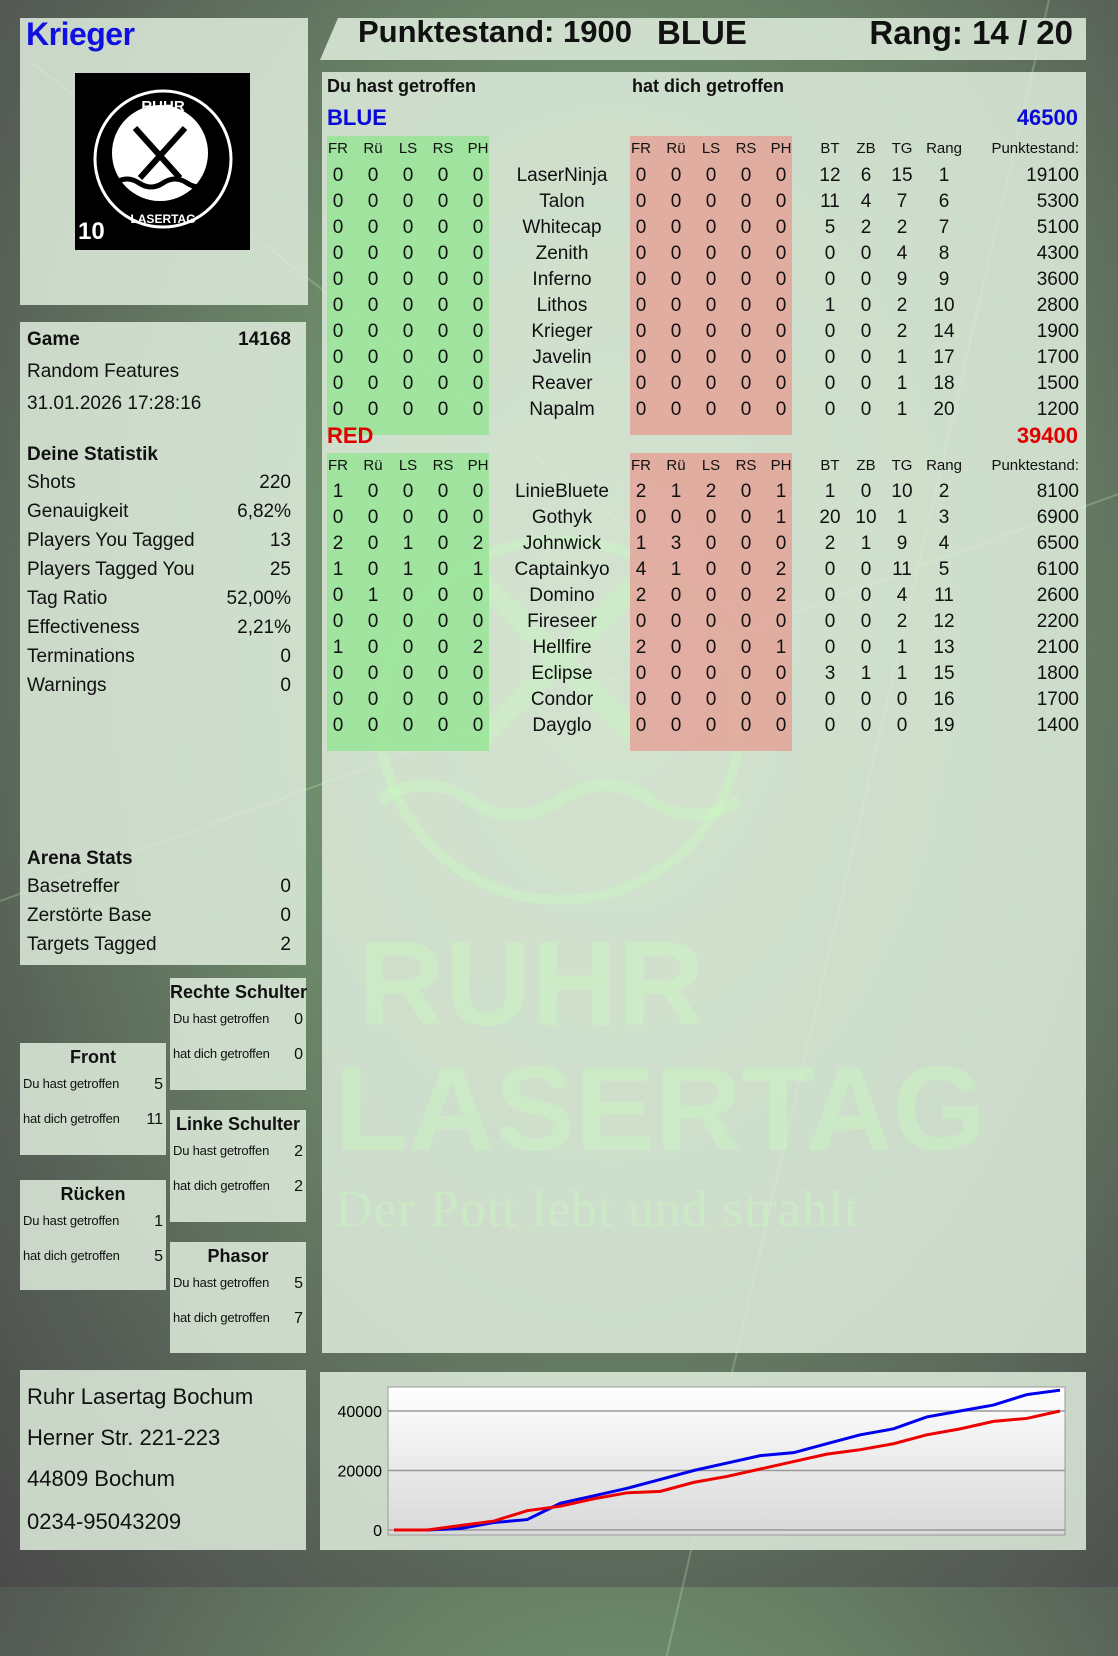  What do you see at coordinates (264, 339) in the screenshot?
I see `game-id: 14168` at bounding box center [264, 339].